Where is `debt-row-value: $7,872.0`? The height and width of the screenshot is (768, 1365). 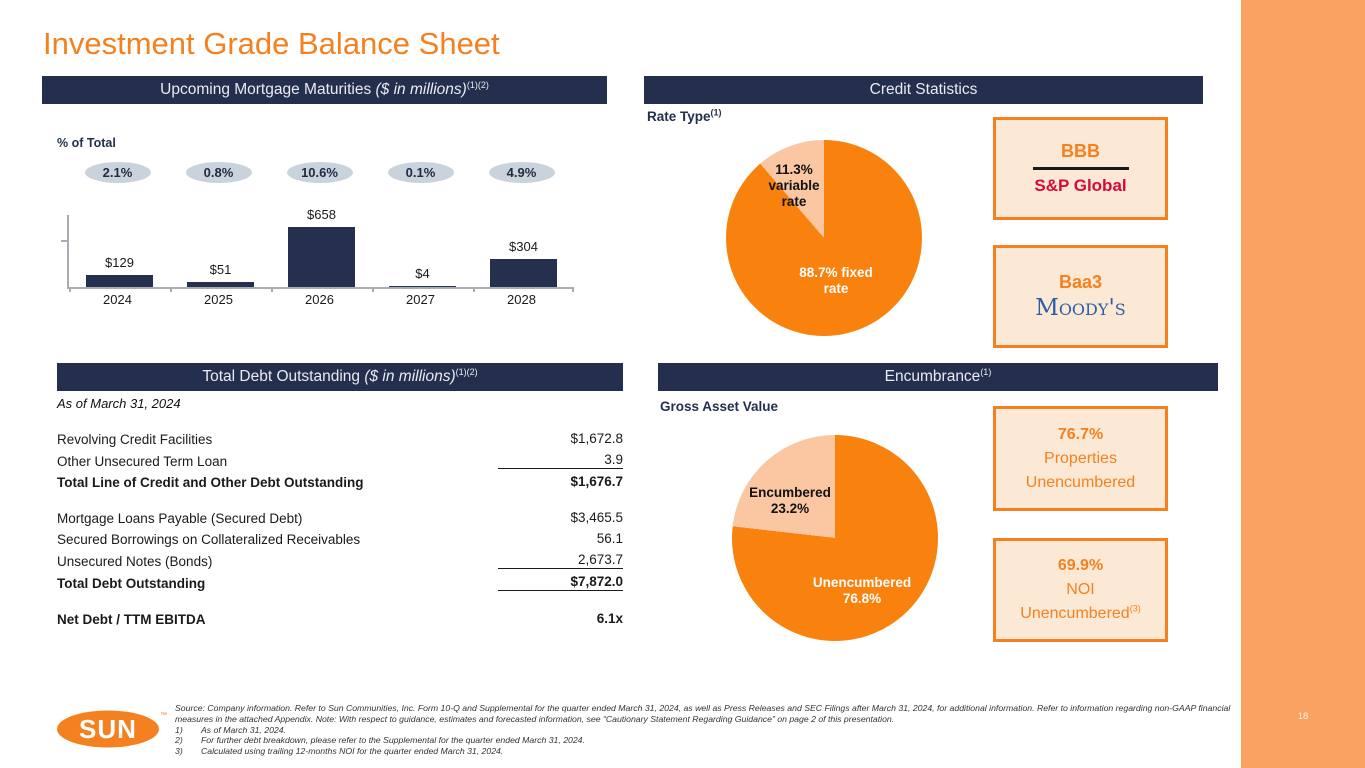
debt-row-value: $7,872.0 is located at coordinates (560, 582).